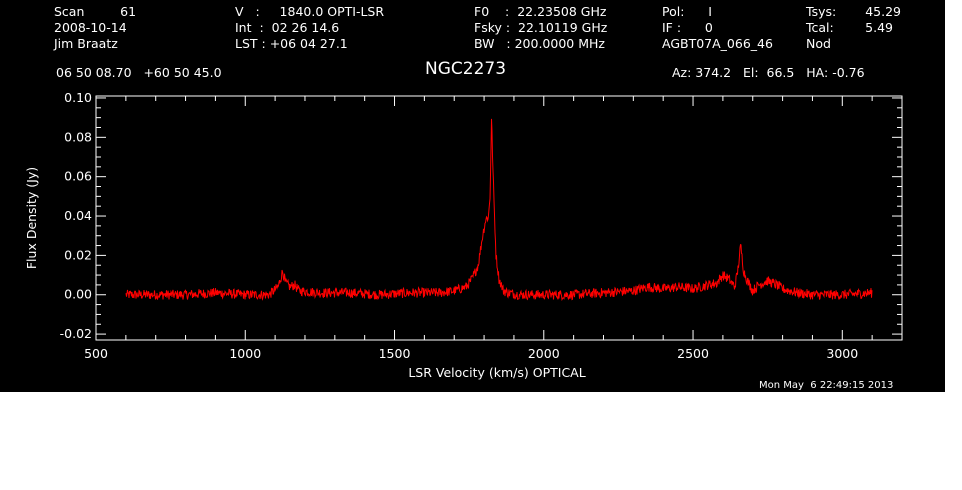  What do you see at coordinates (76, 333) in the screenshot?
I see `y-tick-label: -0.02` at bounding box center [76, 333].